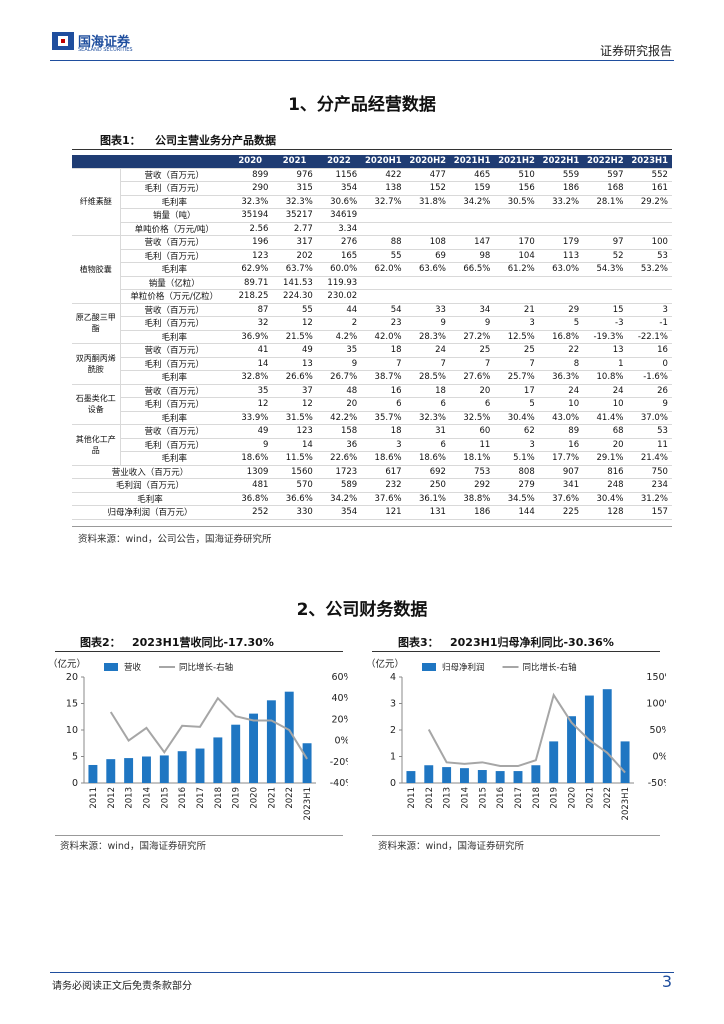 Image resolution: width=724 pixels, height=1024 pixels. What do you see at coordinates (174, 458) in the screenshot?
I see `row-label: 毛利率` at bounding box center [174, 458].